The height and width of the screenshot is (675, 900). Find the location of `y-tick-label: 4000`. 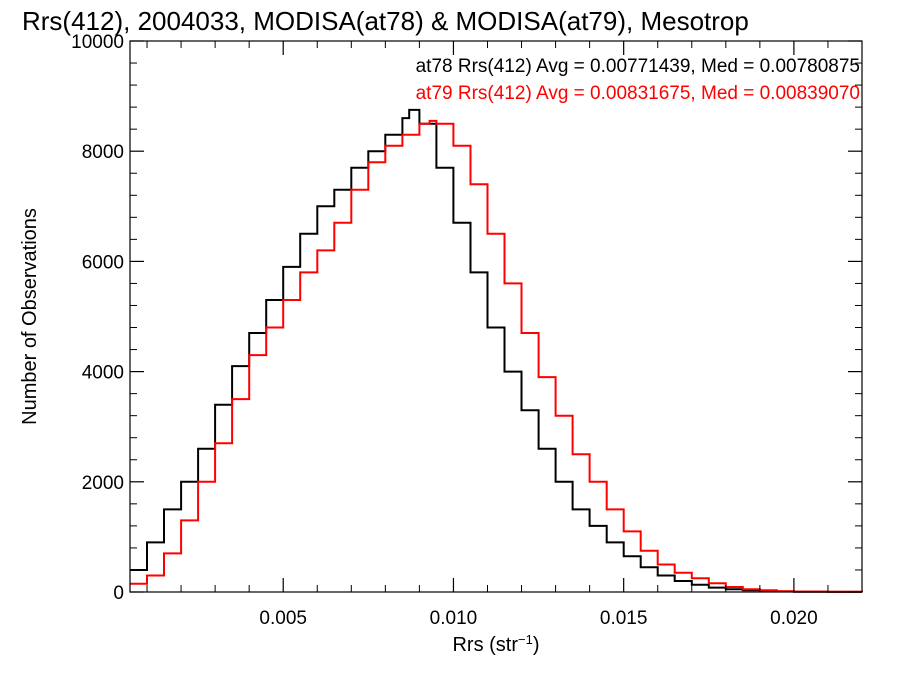

y-tick-label: 4000 is located at coordinates (103, 373).